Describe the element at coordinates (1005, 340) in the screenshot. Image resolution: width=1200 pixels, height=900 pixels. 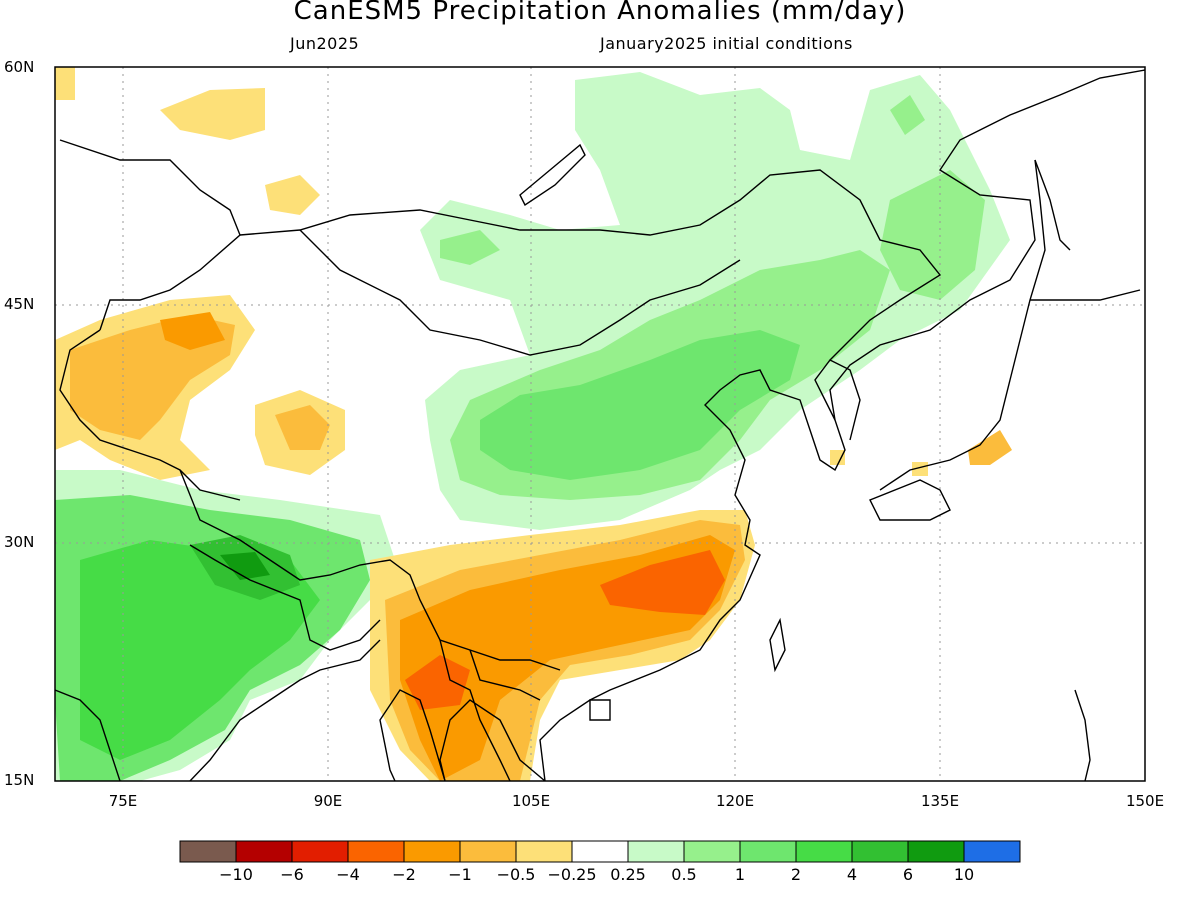
I see `coastline-japan` at that location.